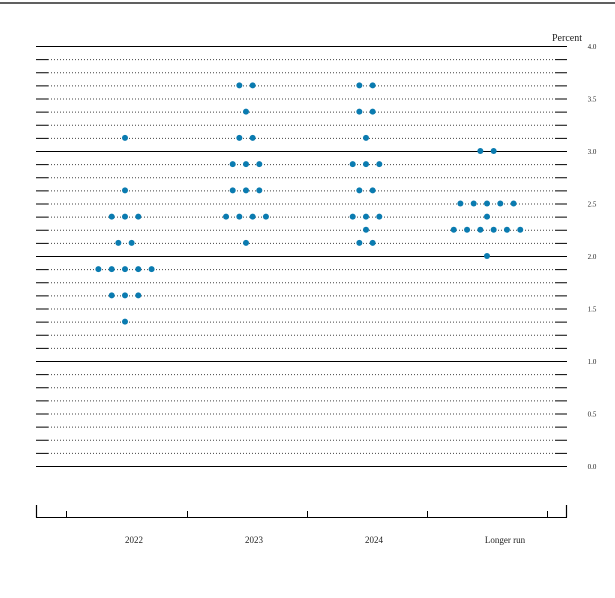  I want to click on x-tick-label: 2023, so click(254, 540).